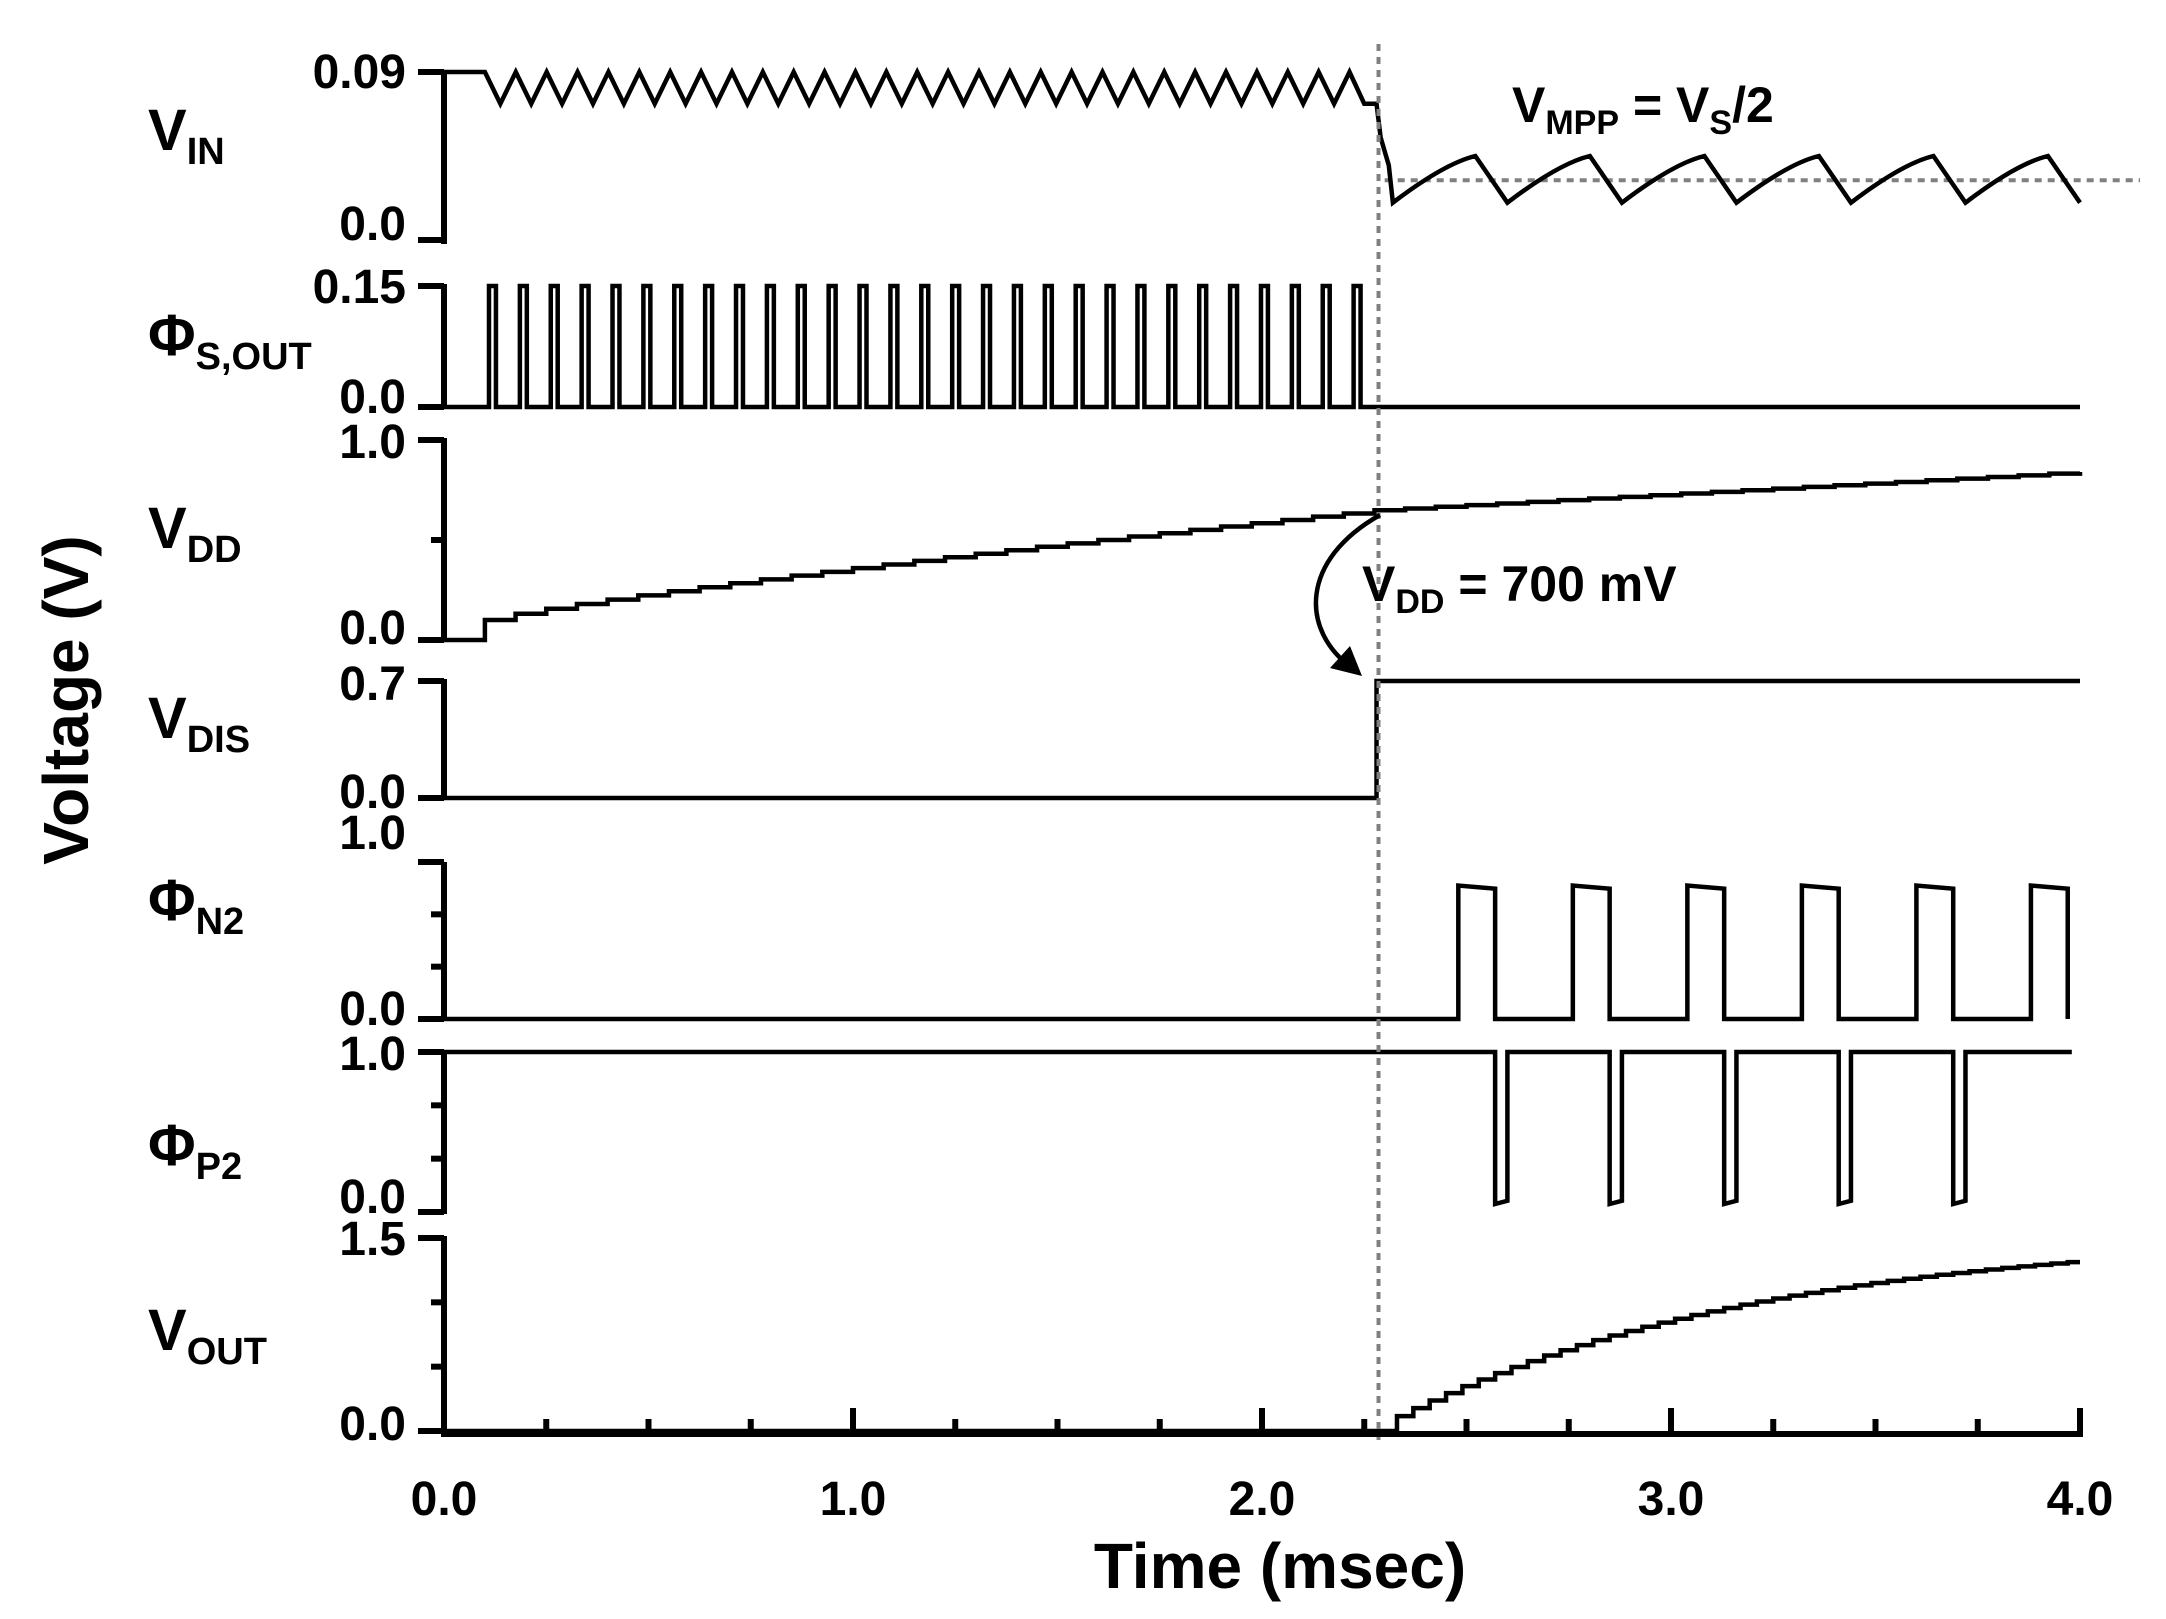 This screenshot has width=2166, height=1619. I want to click on y-tick-label-vdd: 1.0, so click(372, 442).